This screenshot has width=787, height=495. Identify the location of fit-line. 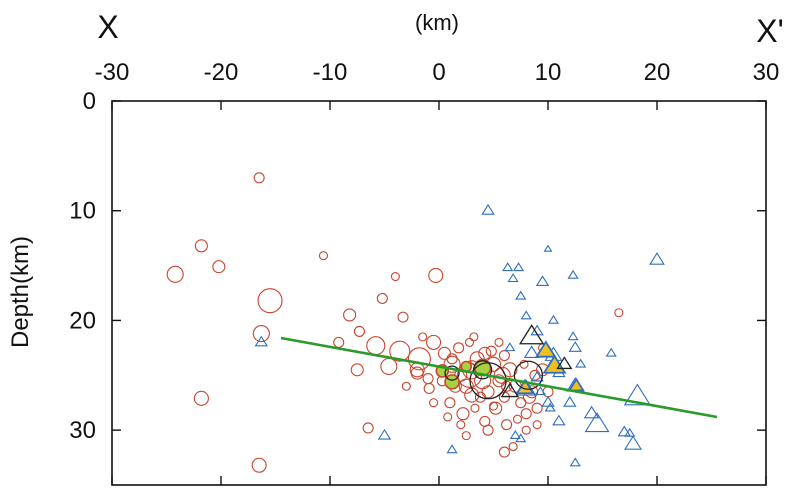
(499, 377).